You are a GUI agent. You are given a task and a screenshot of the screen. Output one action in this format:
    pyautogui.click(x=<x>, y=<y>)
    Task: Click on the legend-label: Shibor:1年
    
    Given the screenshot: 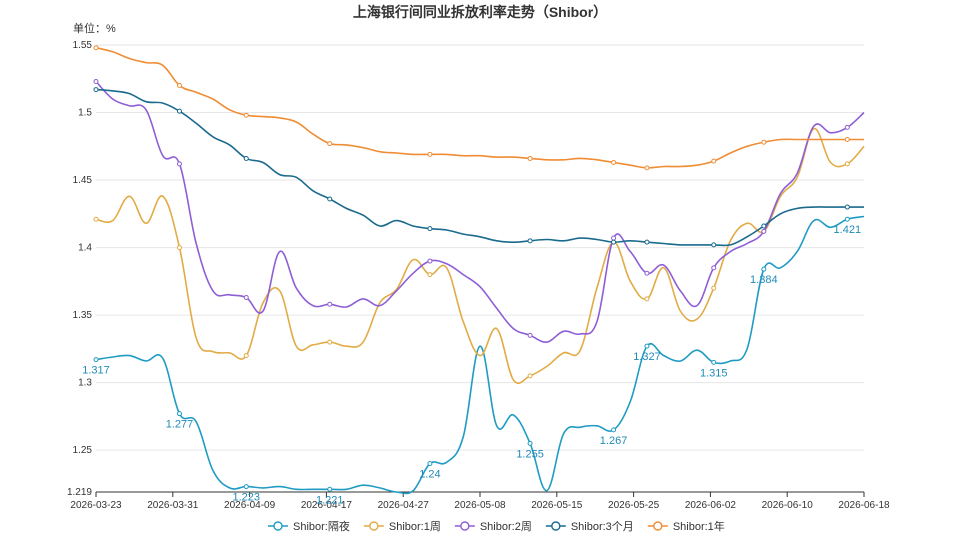 What is the action you would take?
    pyautogui.click(x=699, y=526)
    